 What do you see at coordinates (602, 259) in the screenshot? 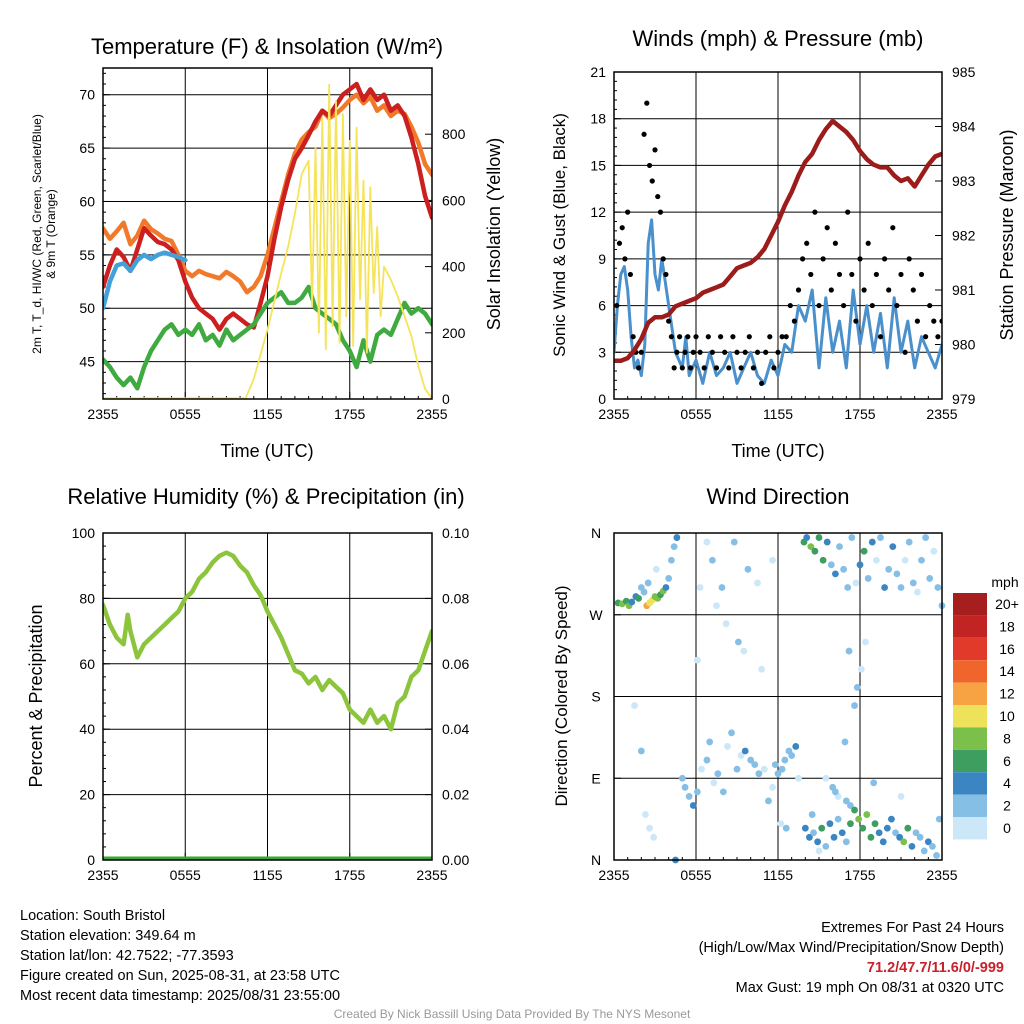
I see `tick-label-y: 9` at bounding box center [602, 259].